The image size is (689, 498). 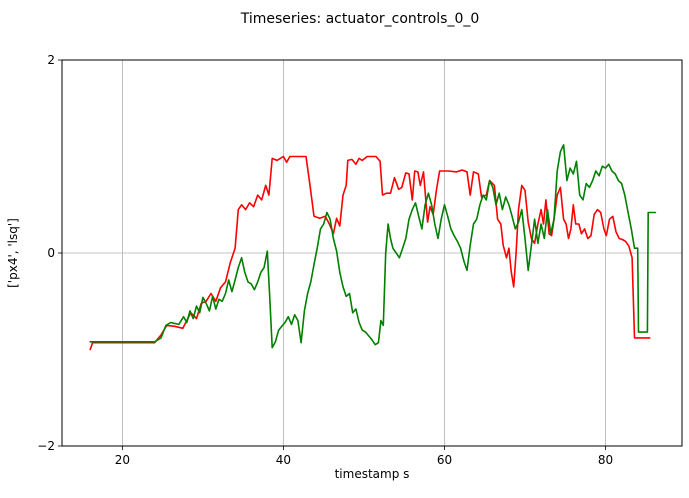 I want to click on x-tick-label: 20, so click(x=122, y=460).